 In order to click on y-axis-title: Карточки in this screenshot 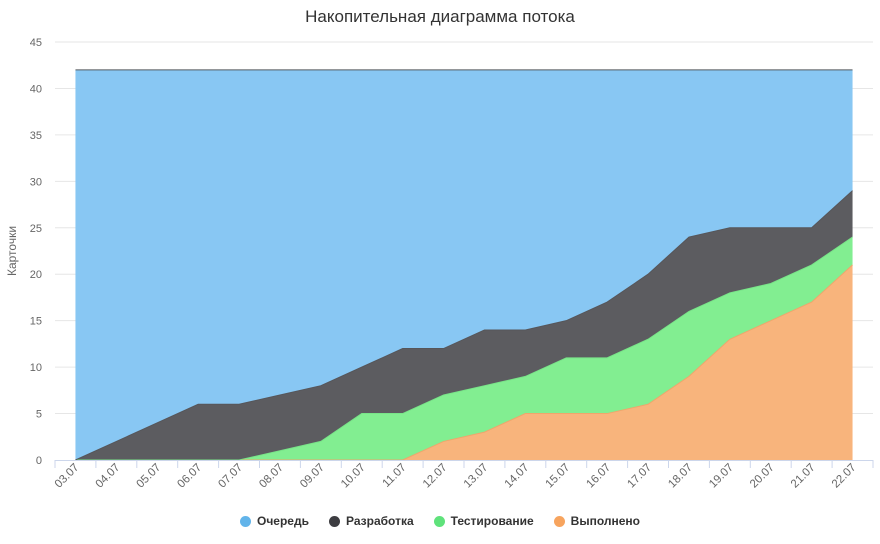, I will do `click(12, 251)`.